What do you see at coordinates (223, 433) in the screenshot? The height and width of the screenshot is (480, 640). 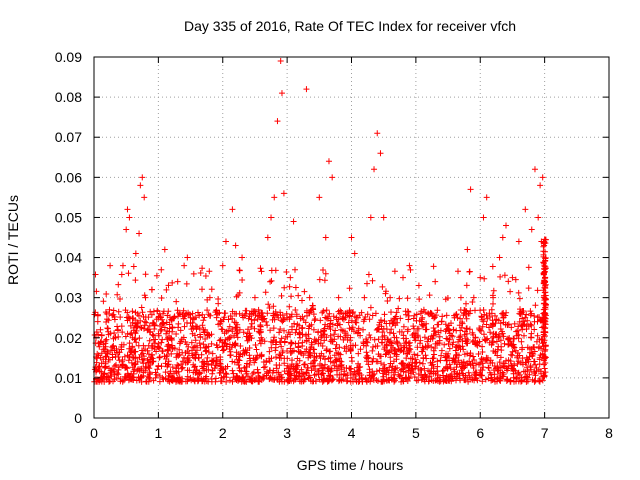 I see `x-tick-label: 2` at bounding box center [223, 433].